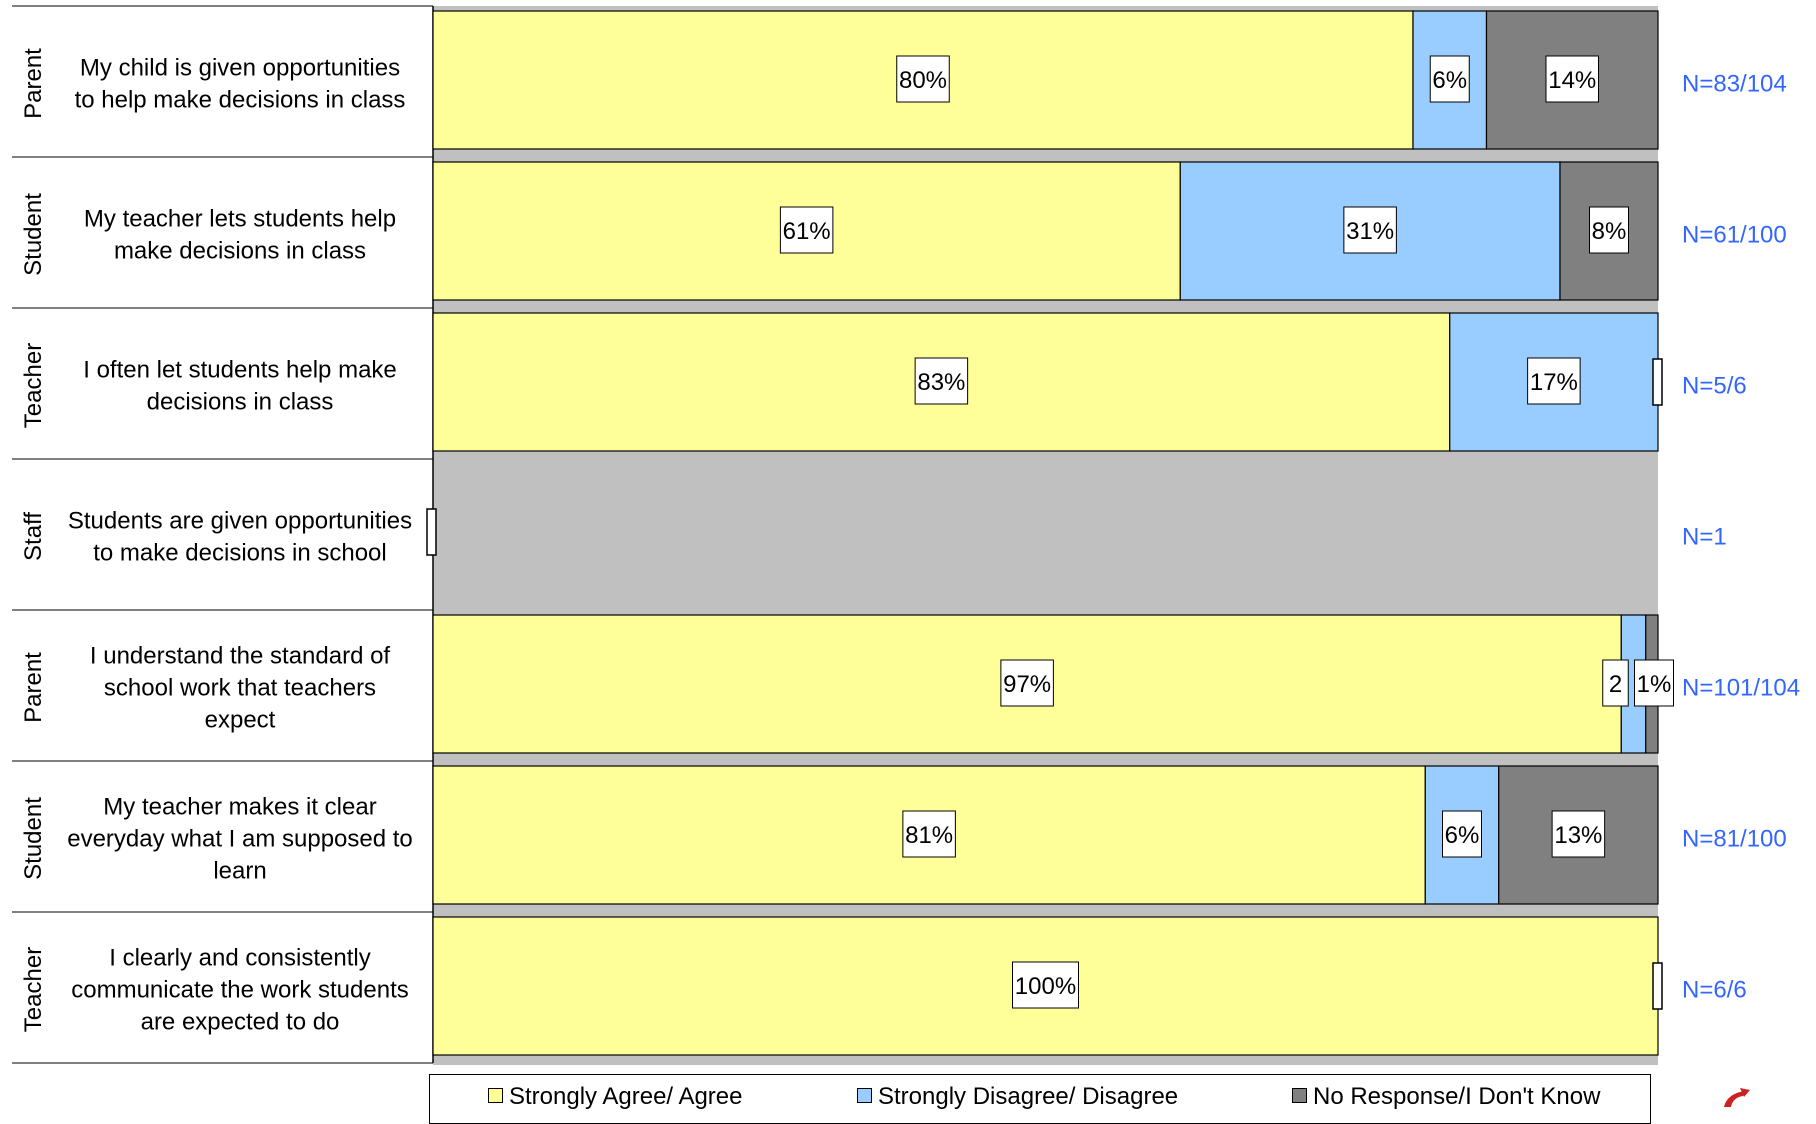  What do you see at coordinates (1714, 386) in the screenshot?
I see `row-n-label: N=5/6` at bounding box center [1714, 386].